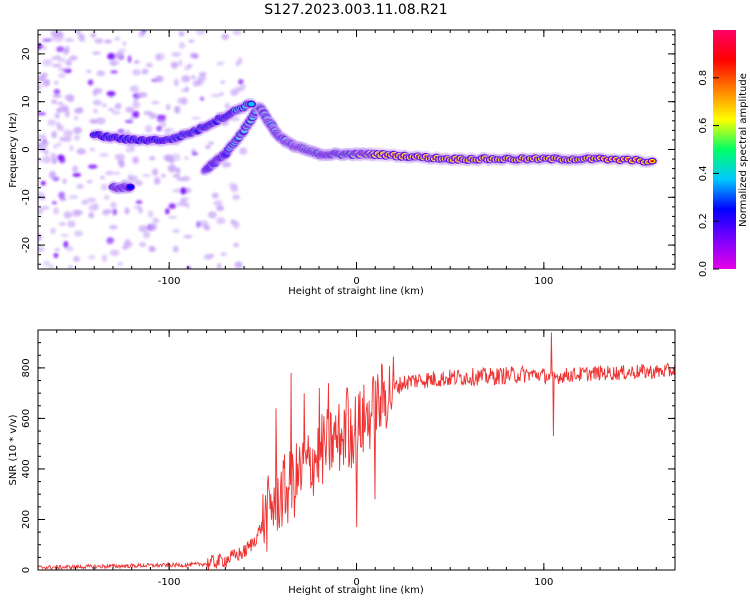  I want to click on snr-y-tick-label: 400, so click(26, 468).